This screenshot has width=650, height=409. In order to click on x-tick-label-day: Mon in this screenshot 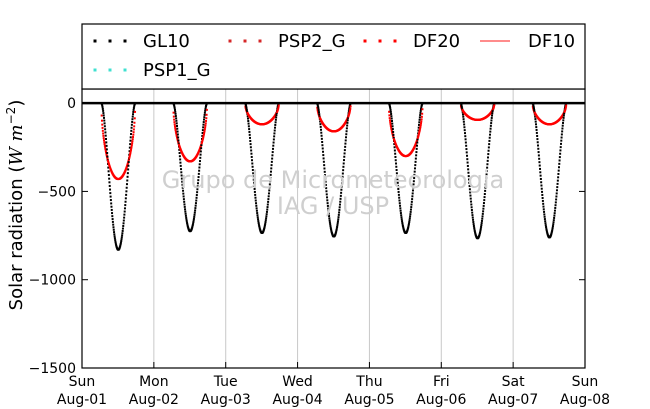, I will do `click(154, 382)`.